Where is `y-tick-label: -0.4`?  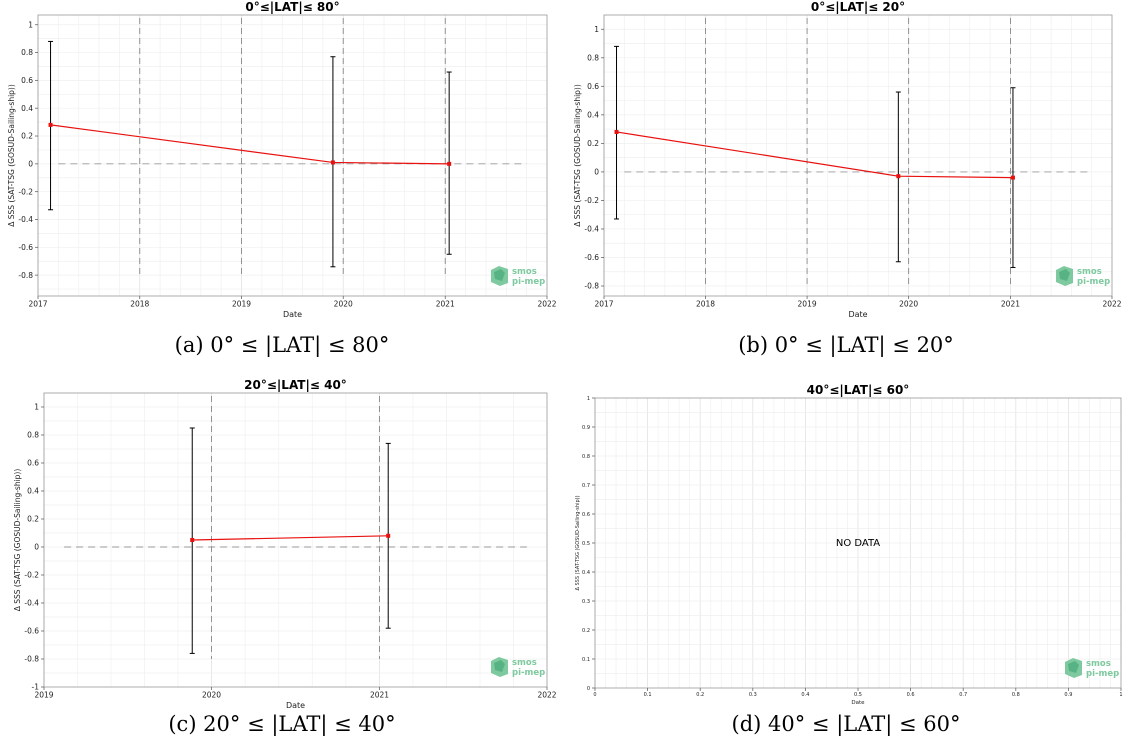 y-tick-label: -0.4 is located at coordinates (31, 603).